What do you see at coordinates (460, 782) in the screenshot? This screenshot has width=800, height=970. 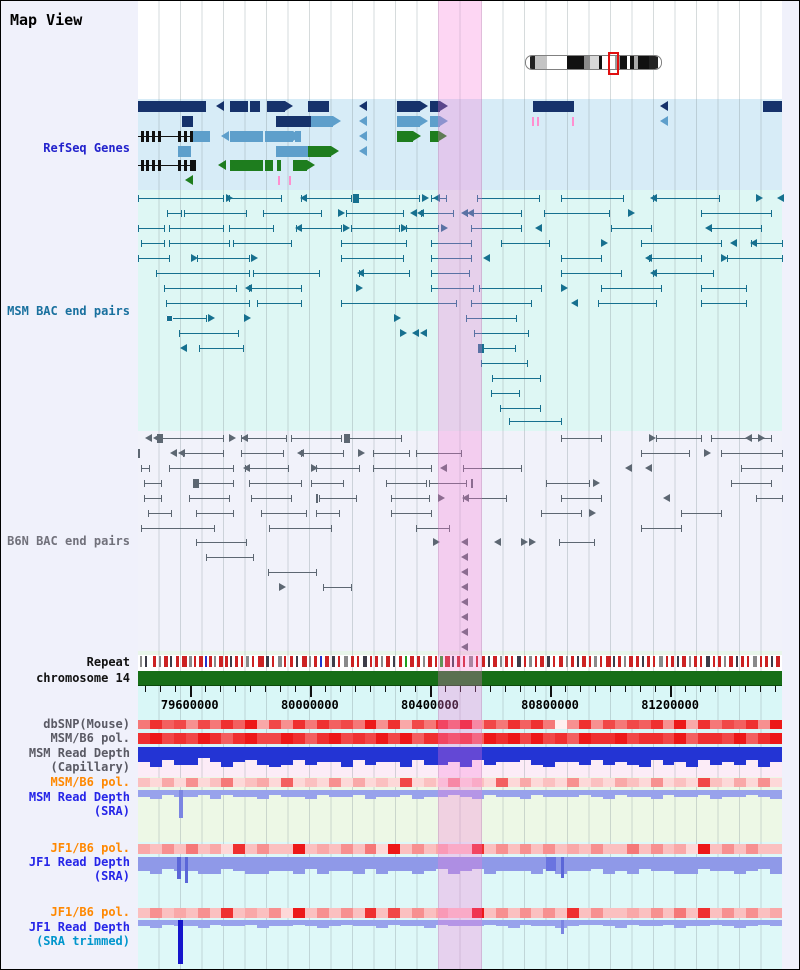 I see `heatmap-msm-b6-pol-sra` at bounding box center [460, 782].